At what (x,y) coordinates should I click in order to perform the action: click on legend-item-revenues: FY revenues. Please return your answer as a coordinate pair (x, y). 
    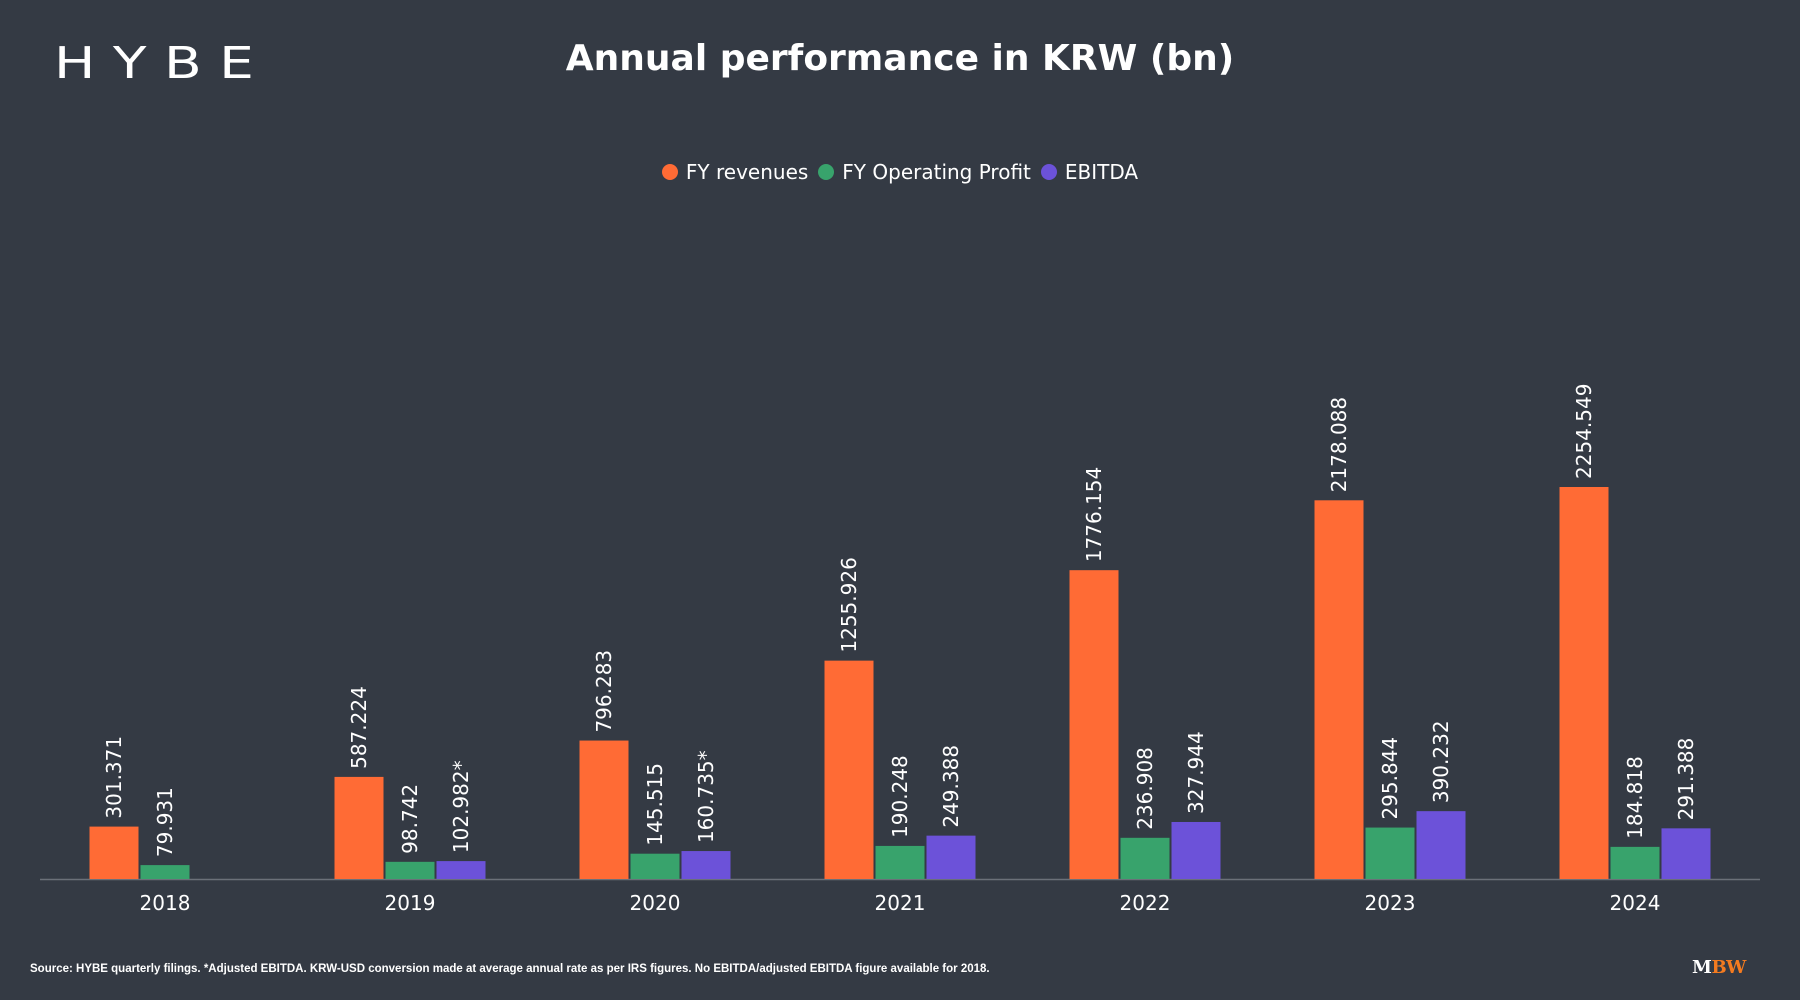
    Looking at the image, I should click on (735, 172).